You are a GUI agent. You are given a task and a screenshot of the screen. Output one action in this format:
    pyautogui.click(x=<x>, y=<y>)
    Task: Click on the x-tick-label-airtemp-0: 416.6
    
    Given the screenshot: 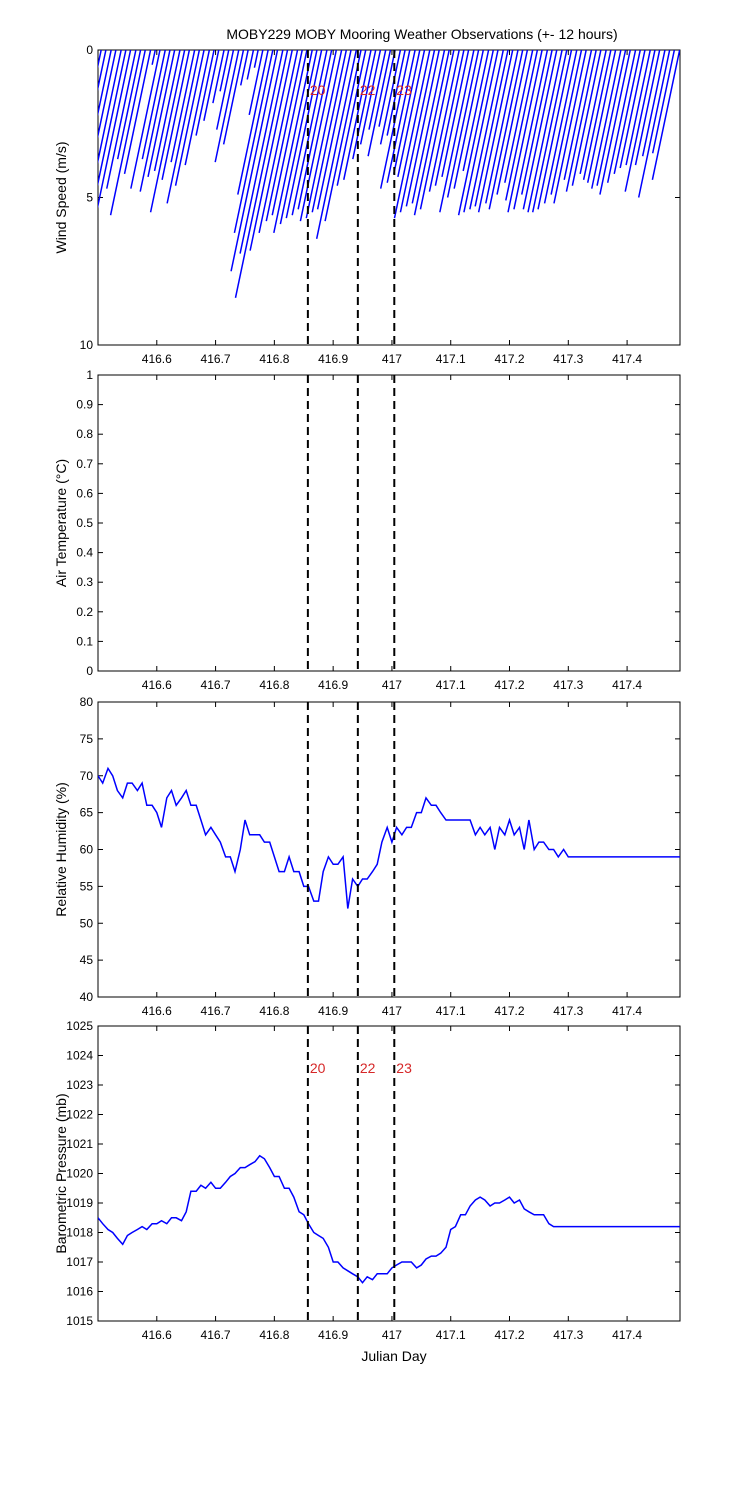 What is the action you would take?
    pyautogui.click(x=157, y=685)
    